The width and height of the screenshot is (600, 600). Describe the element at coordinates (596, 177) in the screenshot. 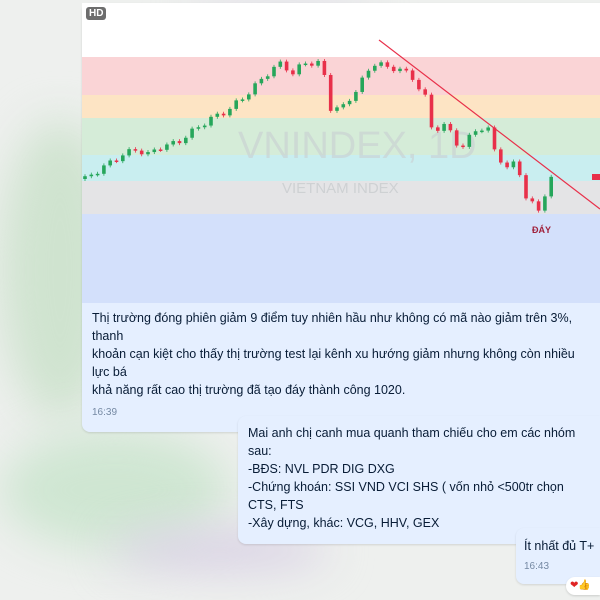

I see `price-tag` at that location.